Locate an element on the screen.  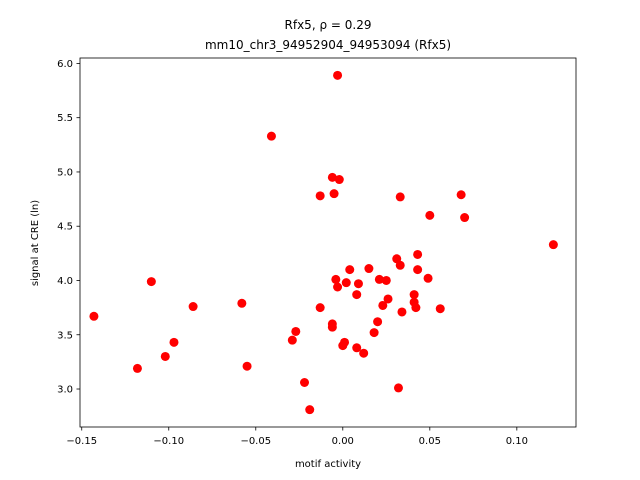
chart-title-line2: mm10_chr3_94952904_94953094 (Rfx5) is located at coordinates (328, 45).